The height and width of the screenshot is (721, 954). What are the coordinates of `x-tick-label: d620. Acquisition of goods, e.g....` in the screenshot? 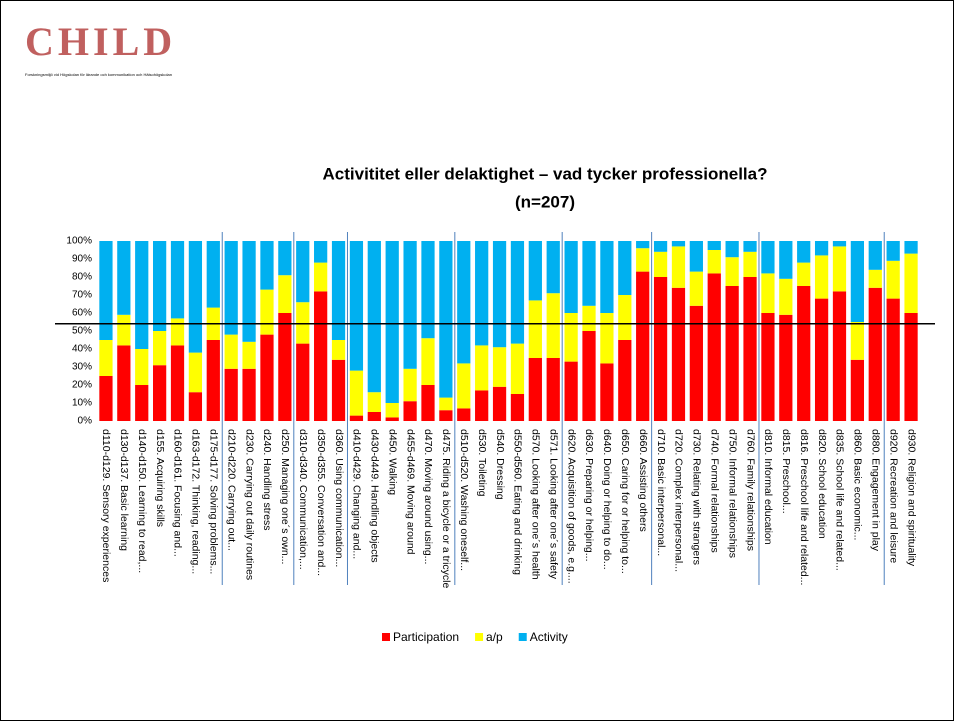 It's located at (571, 506).